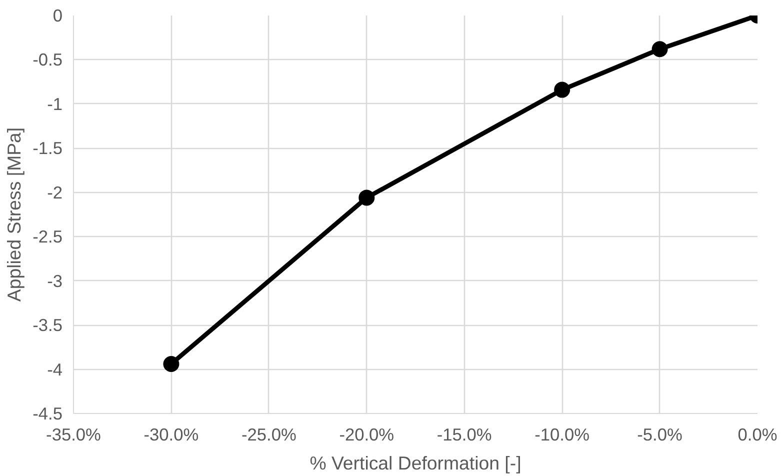  I want to click on y-tick-label: -1.5, so click(47, 148).